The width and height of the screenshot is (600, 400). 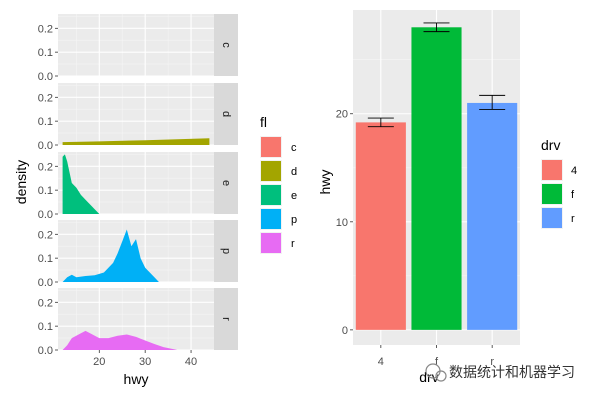 I want to click on facet-panel-c: 0.0 0.1 0.2 c, so click(x=138, y=48).